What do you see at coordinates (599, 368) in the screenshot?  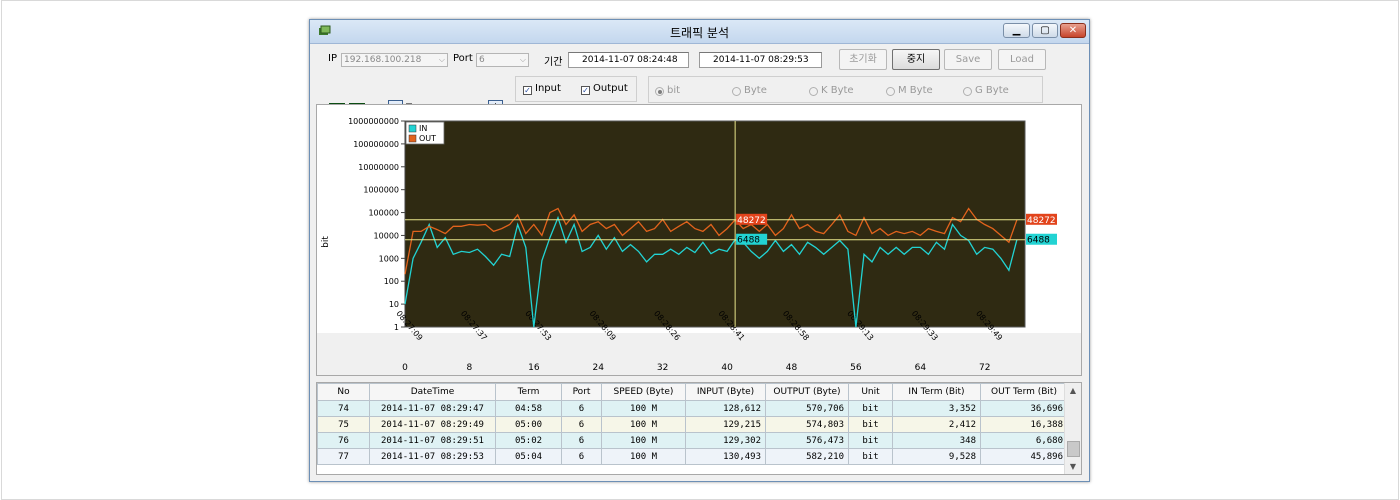 I see `x-index-label: 24` at bounding box center [599, 368].